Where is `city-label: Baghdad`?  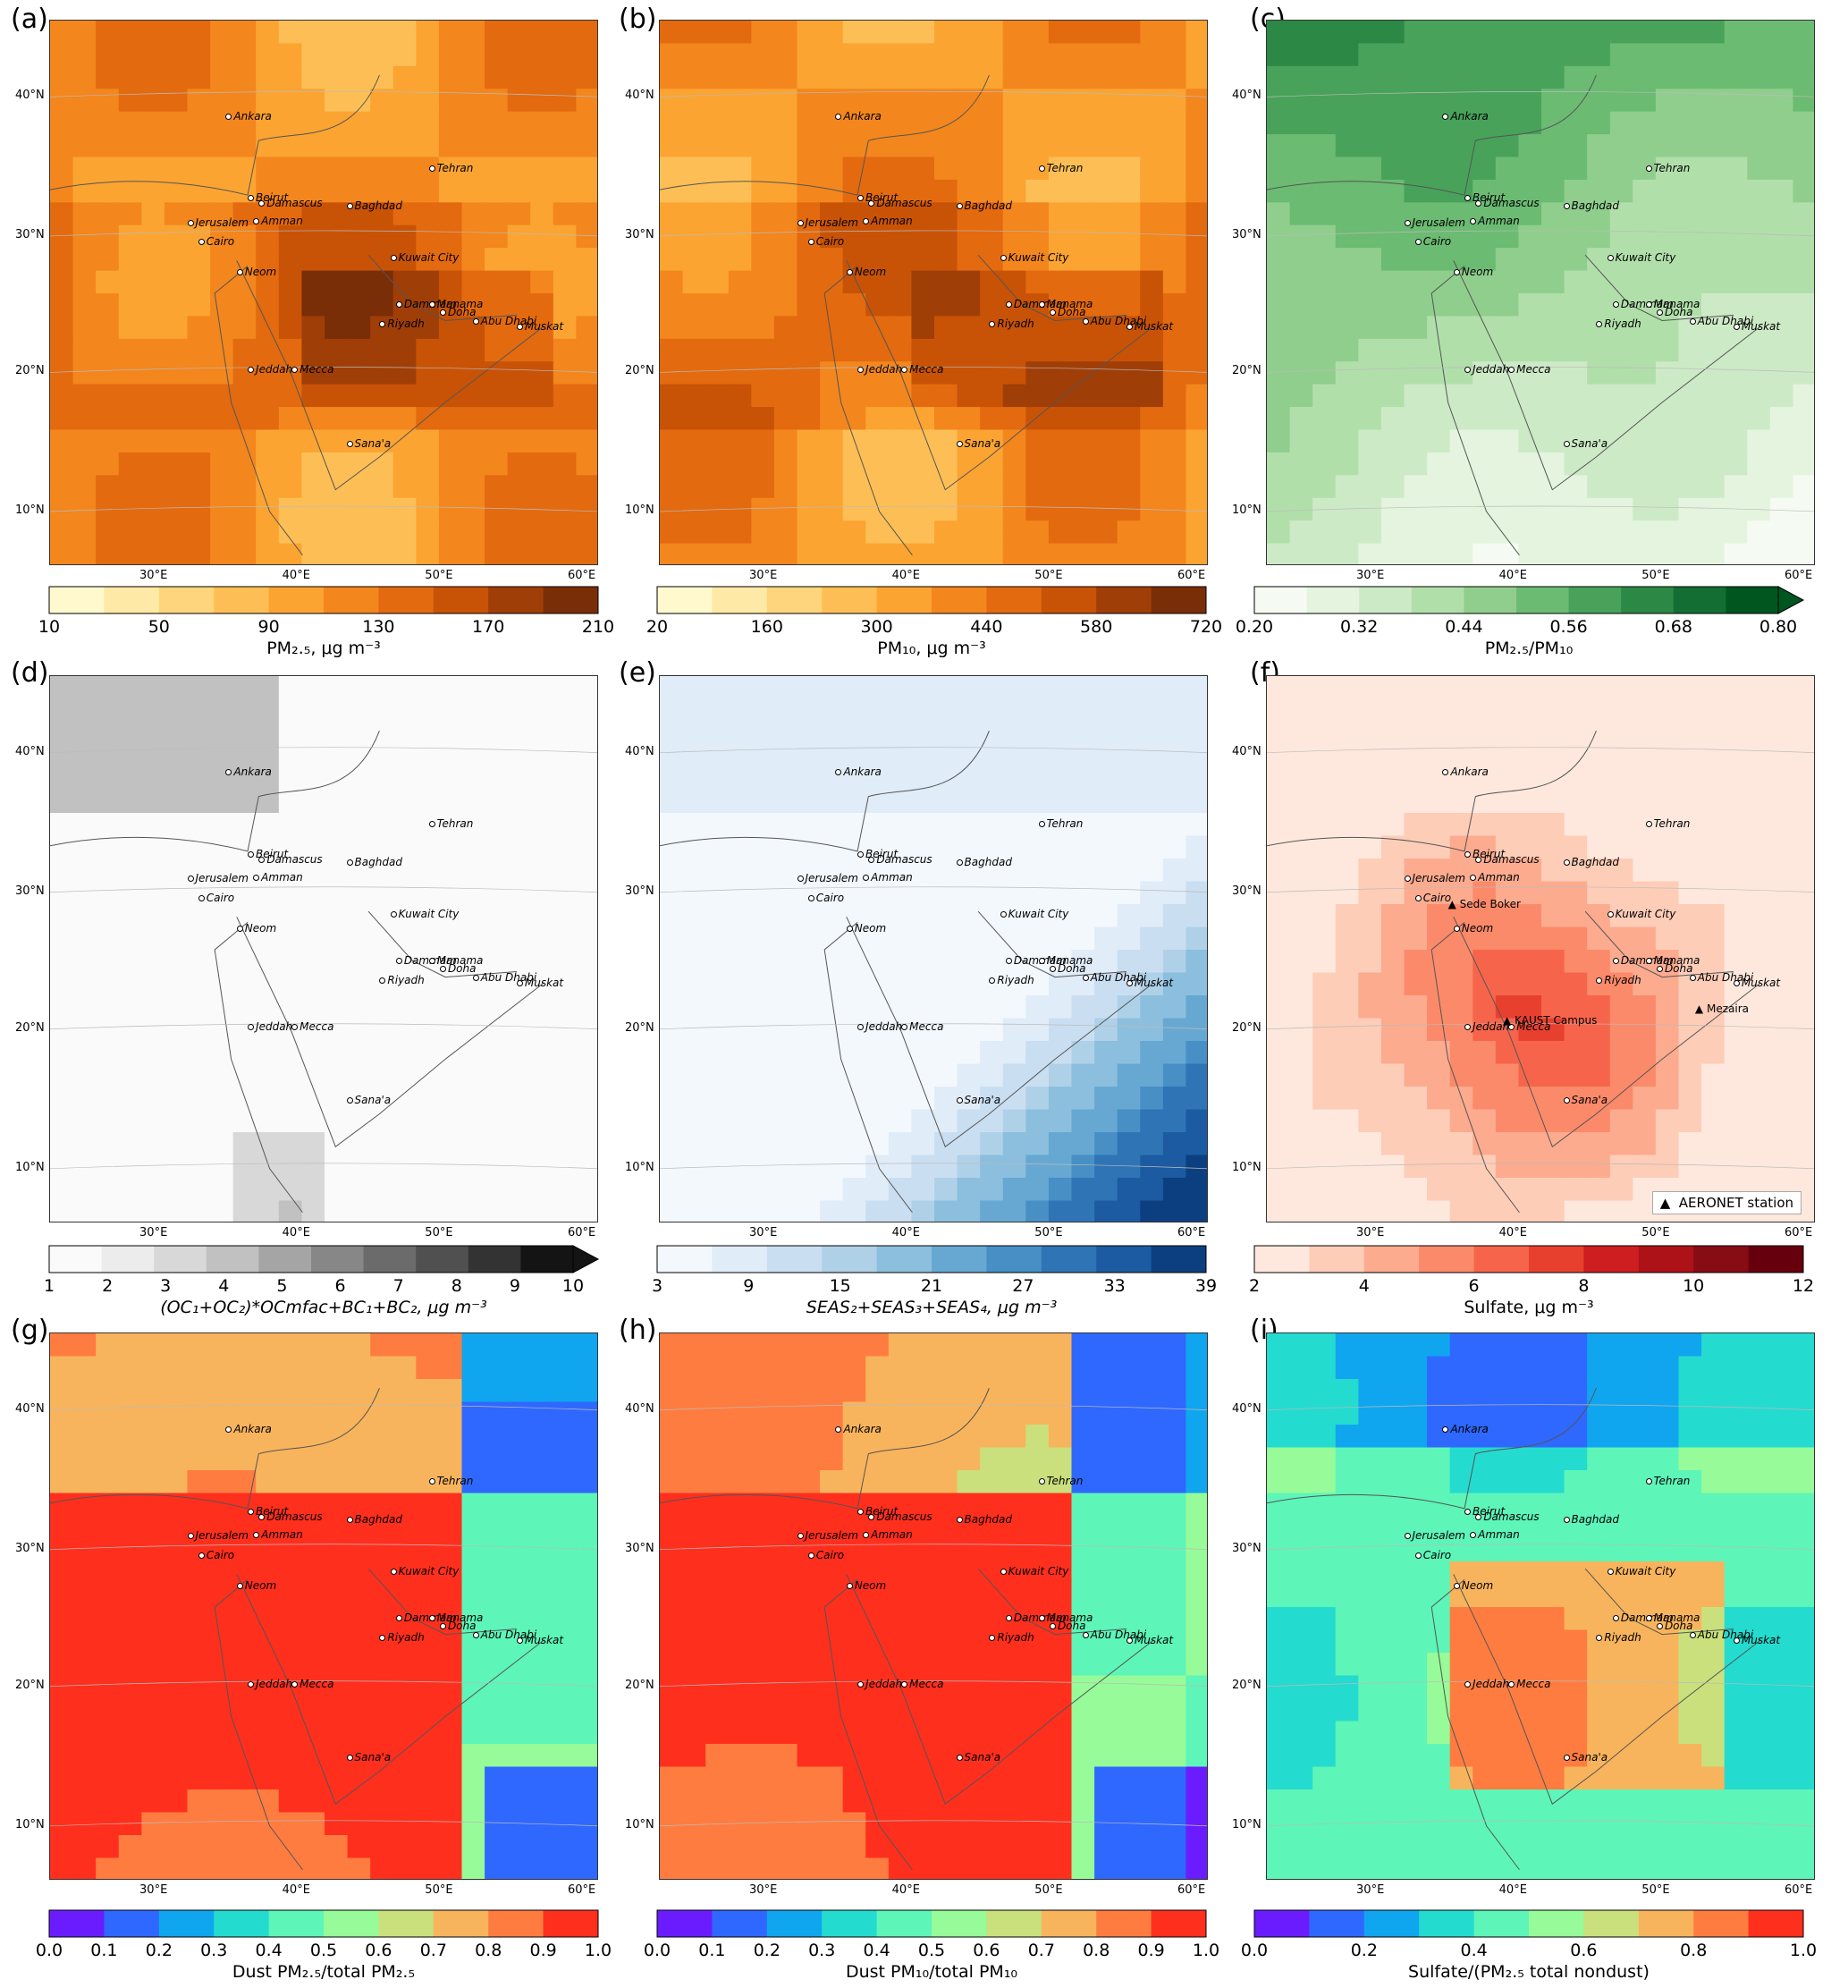
city-label: Baghdad is located at coordinates (1591, 862).